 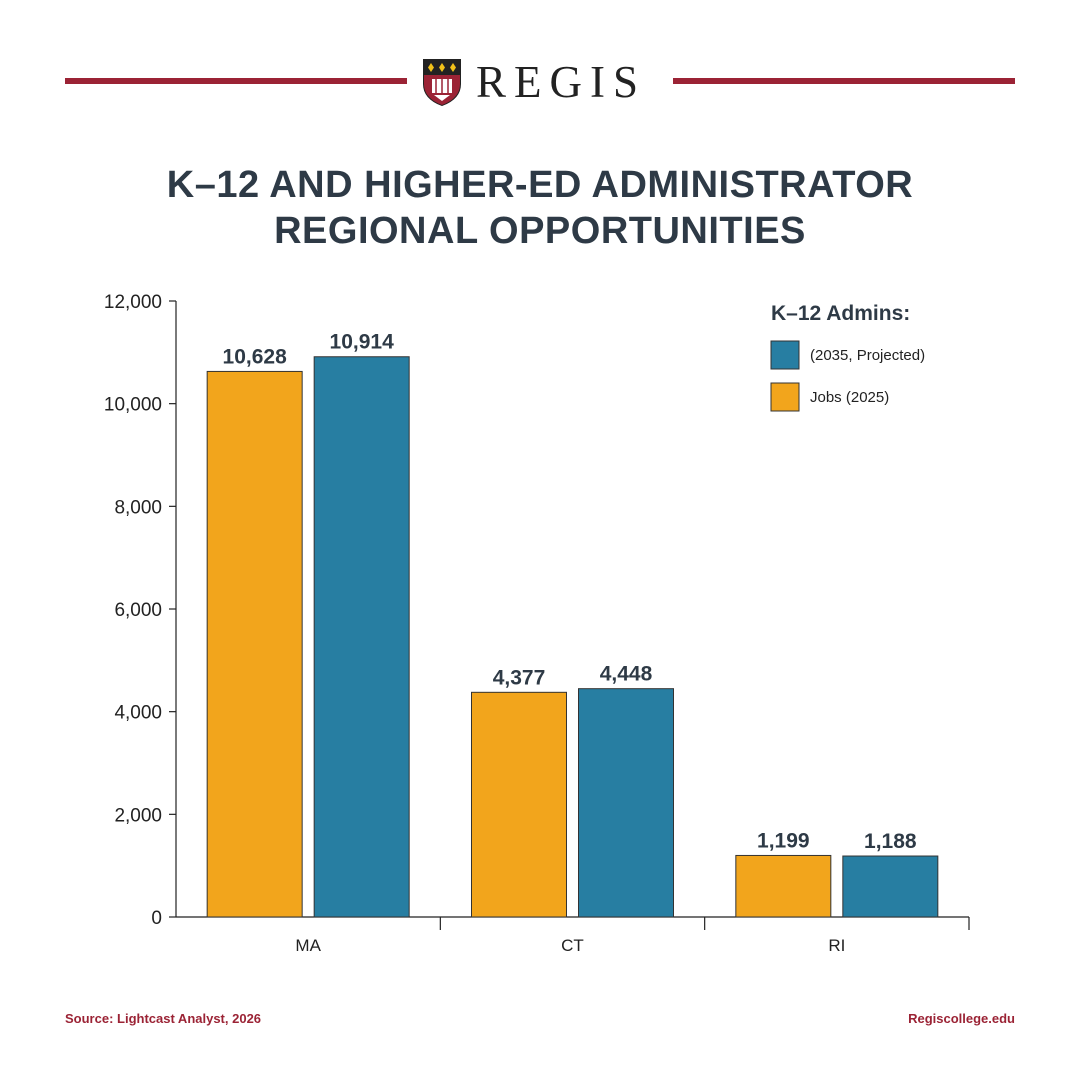 What do you see at coordinates (572, 945) in the screenshot?
I see `x-tick-label: CT` at bounding box center [572, 945].